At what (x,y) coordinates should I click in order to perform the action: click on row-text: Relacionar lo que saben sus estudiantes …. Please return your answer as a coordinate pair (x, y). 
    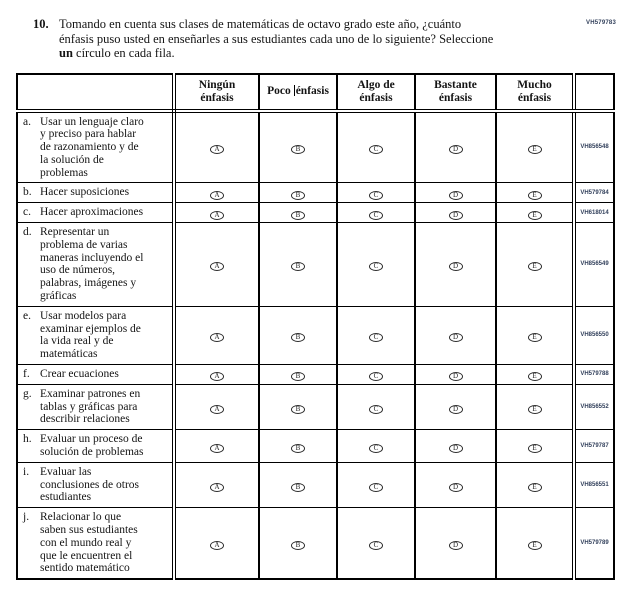
    Looking at the image, I should click on (89, 543).